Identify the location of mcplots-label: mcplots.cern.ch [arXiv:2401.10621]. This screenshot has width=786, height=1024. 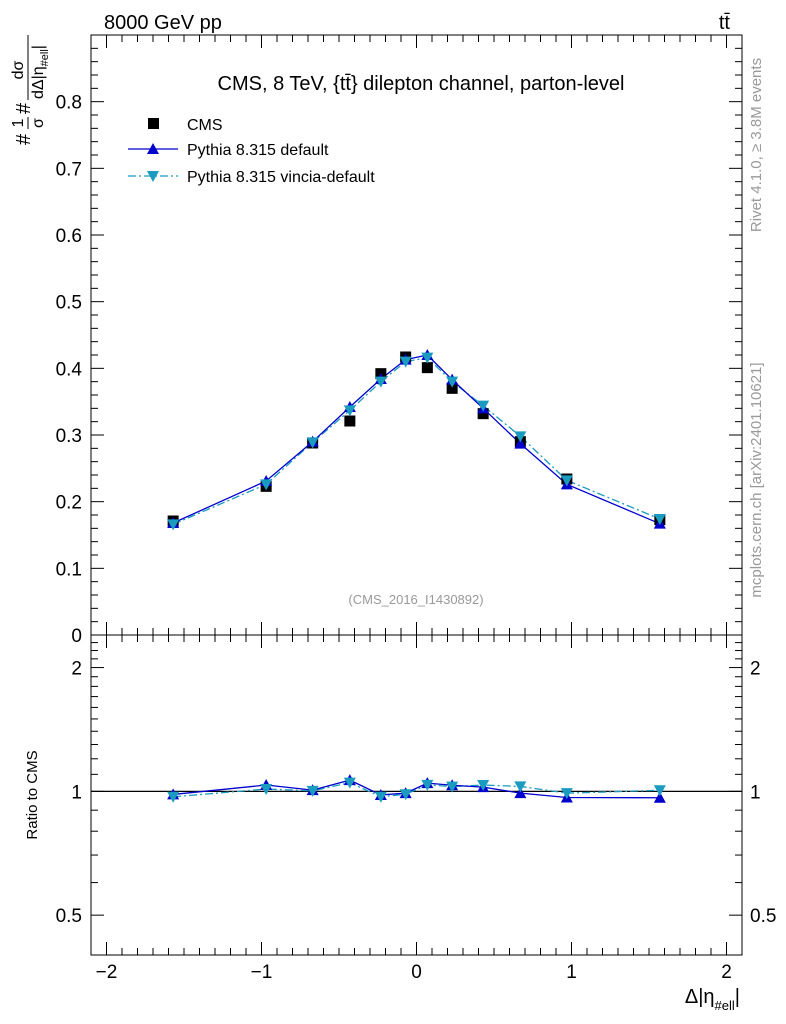
(756, 479).